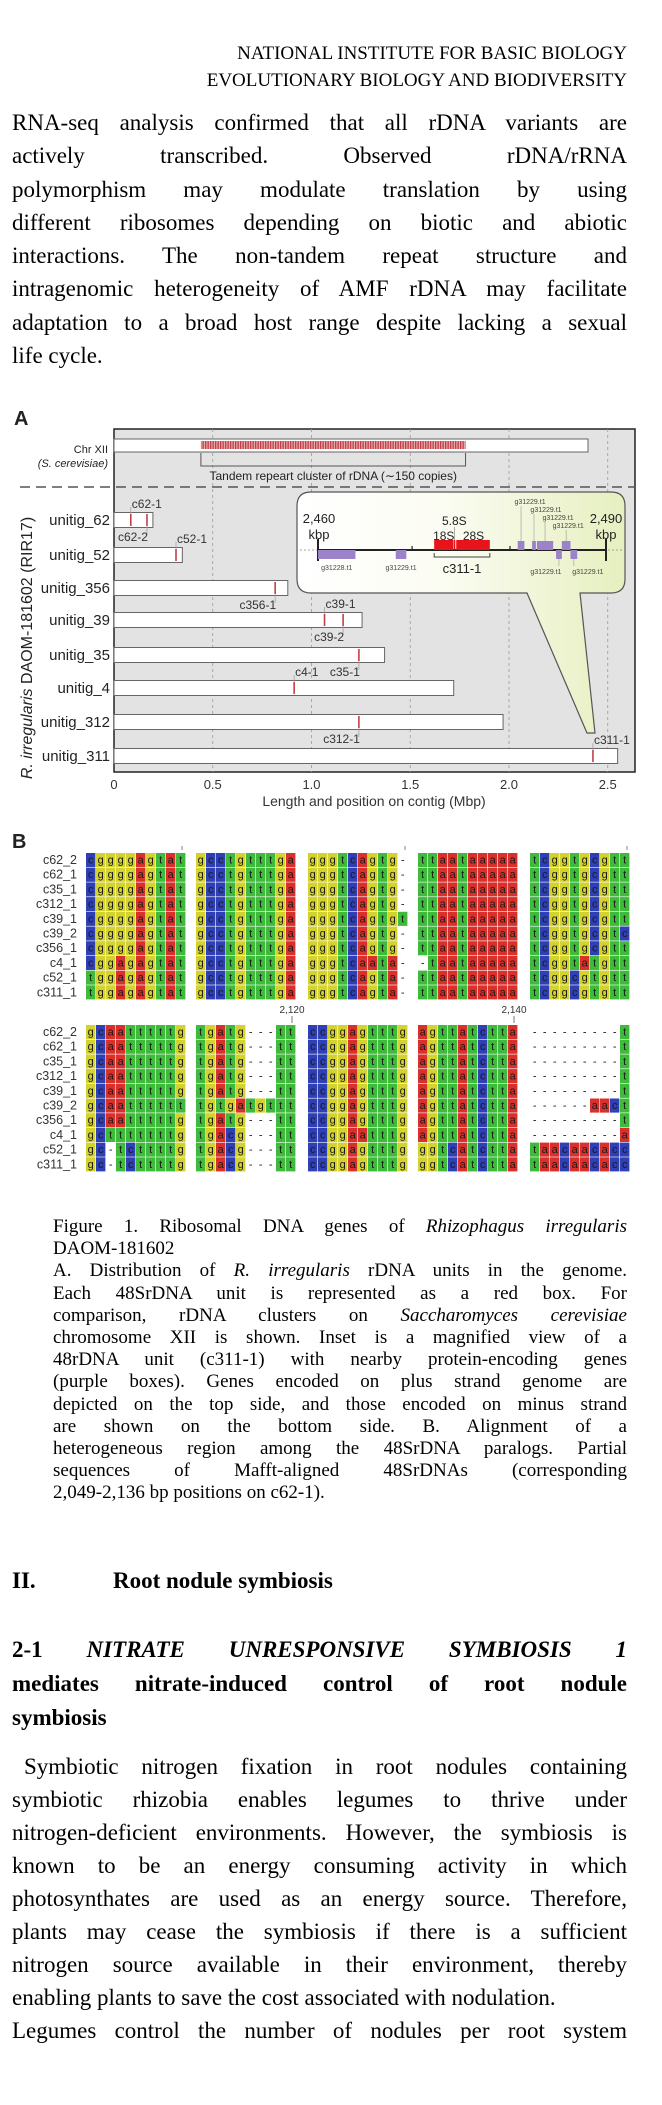 The width and height of the screenshot is (662, 2105). What do you see at coordinates (49, 1649) in the screenshot?
I see `text-span: 2-1` at bounding box center [49, 1649].